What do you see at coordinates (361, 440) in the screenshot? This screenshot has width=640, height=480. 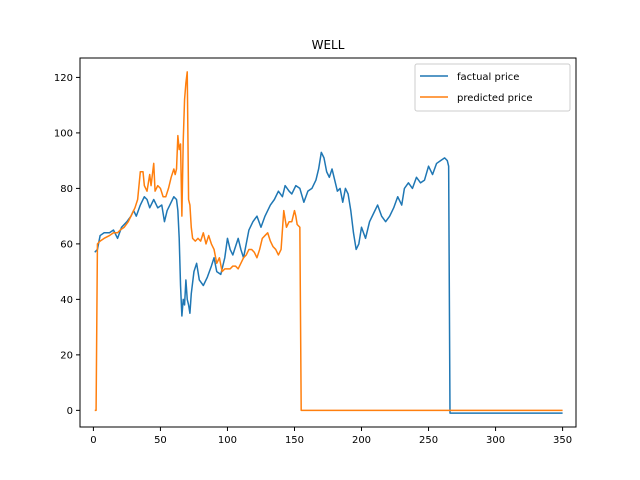 I see `x-tick-label: 200` at bounding box center [361, 440].